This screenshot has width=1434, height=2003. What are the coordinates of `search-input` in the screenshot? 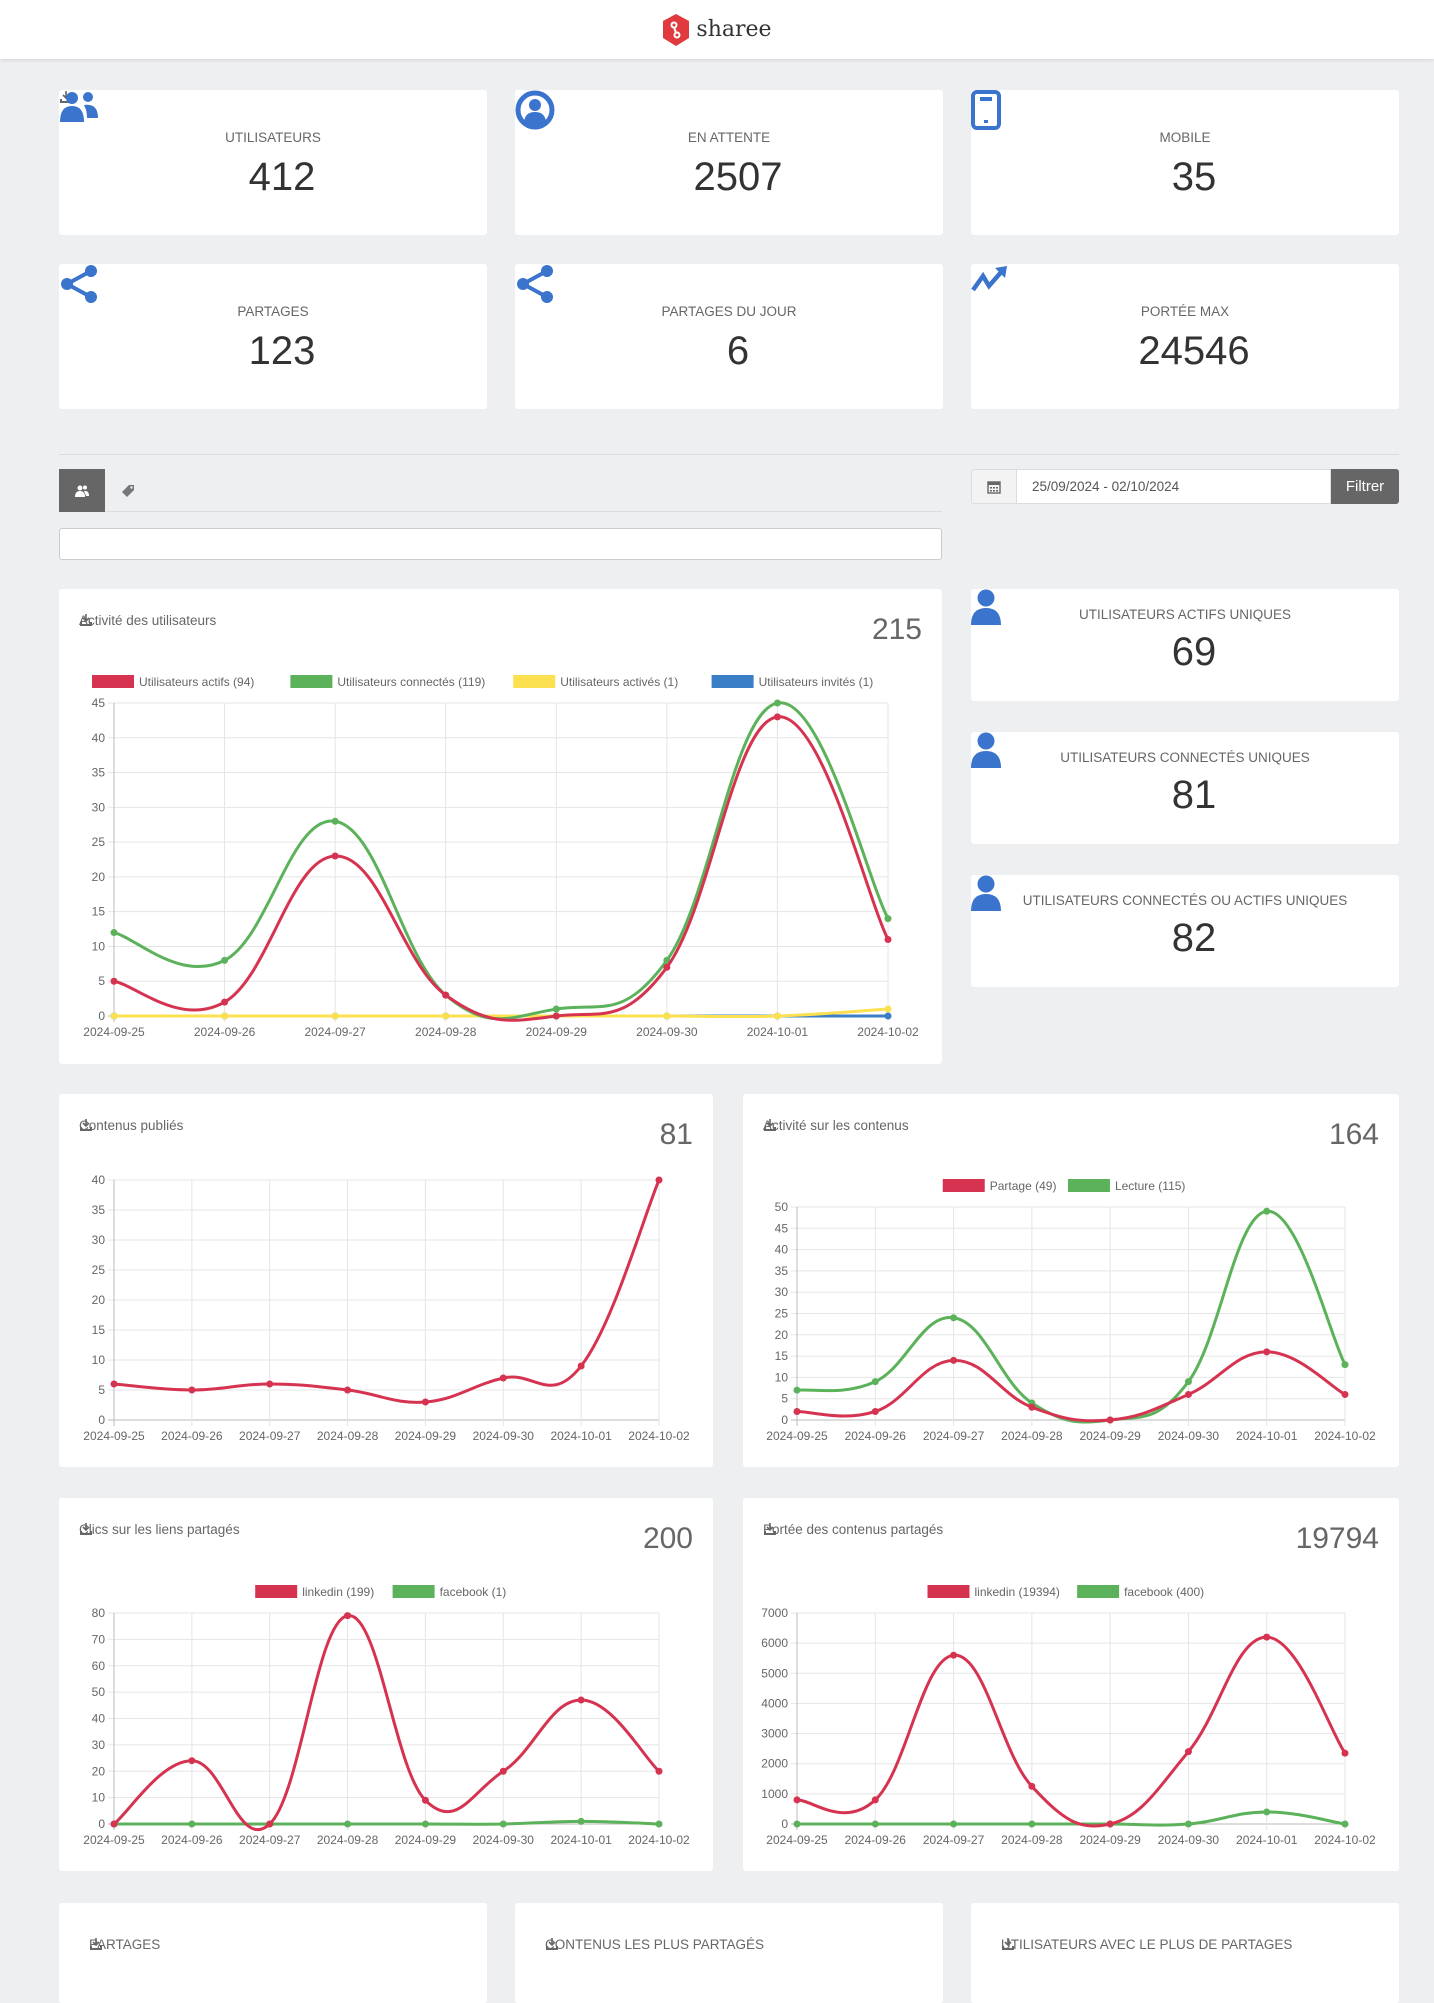 It's located at (500, 544).